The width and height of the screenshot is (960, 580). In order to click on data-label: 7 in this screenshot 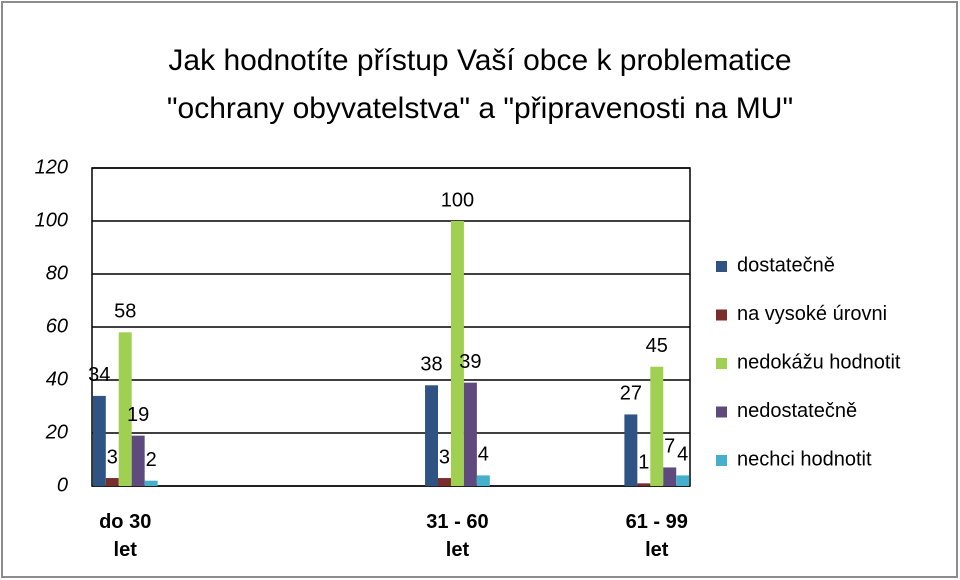, I will do `click(669, 447)`.